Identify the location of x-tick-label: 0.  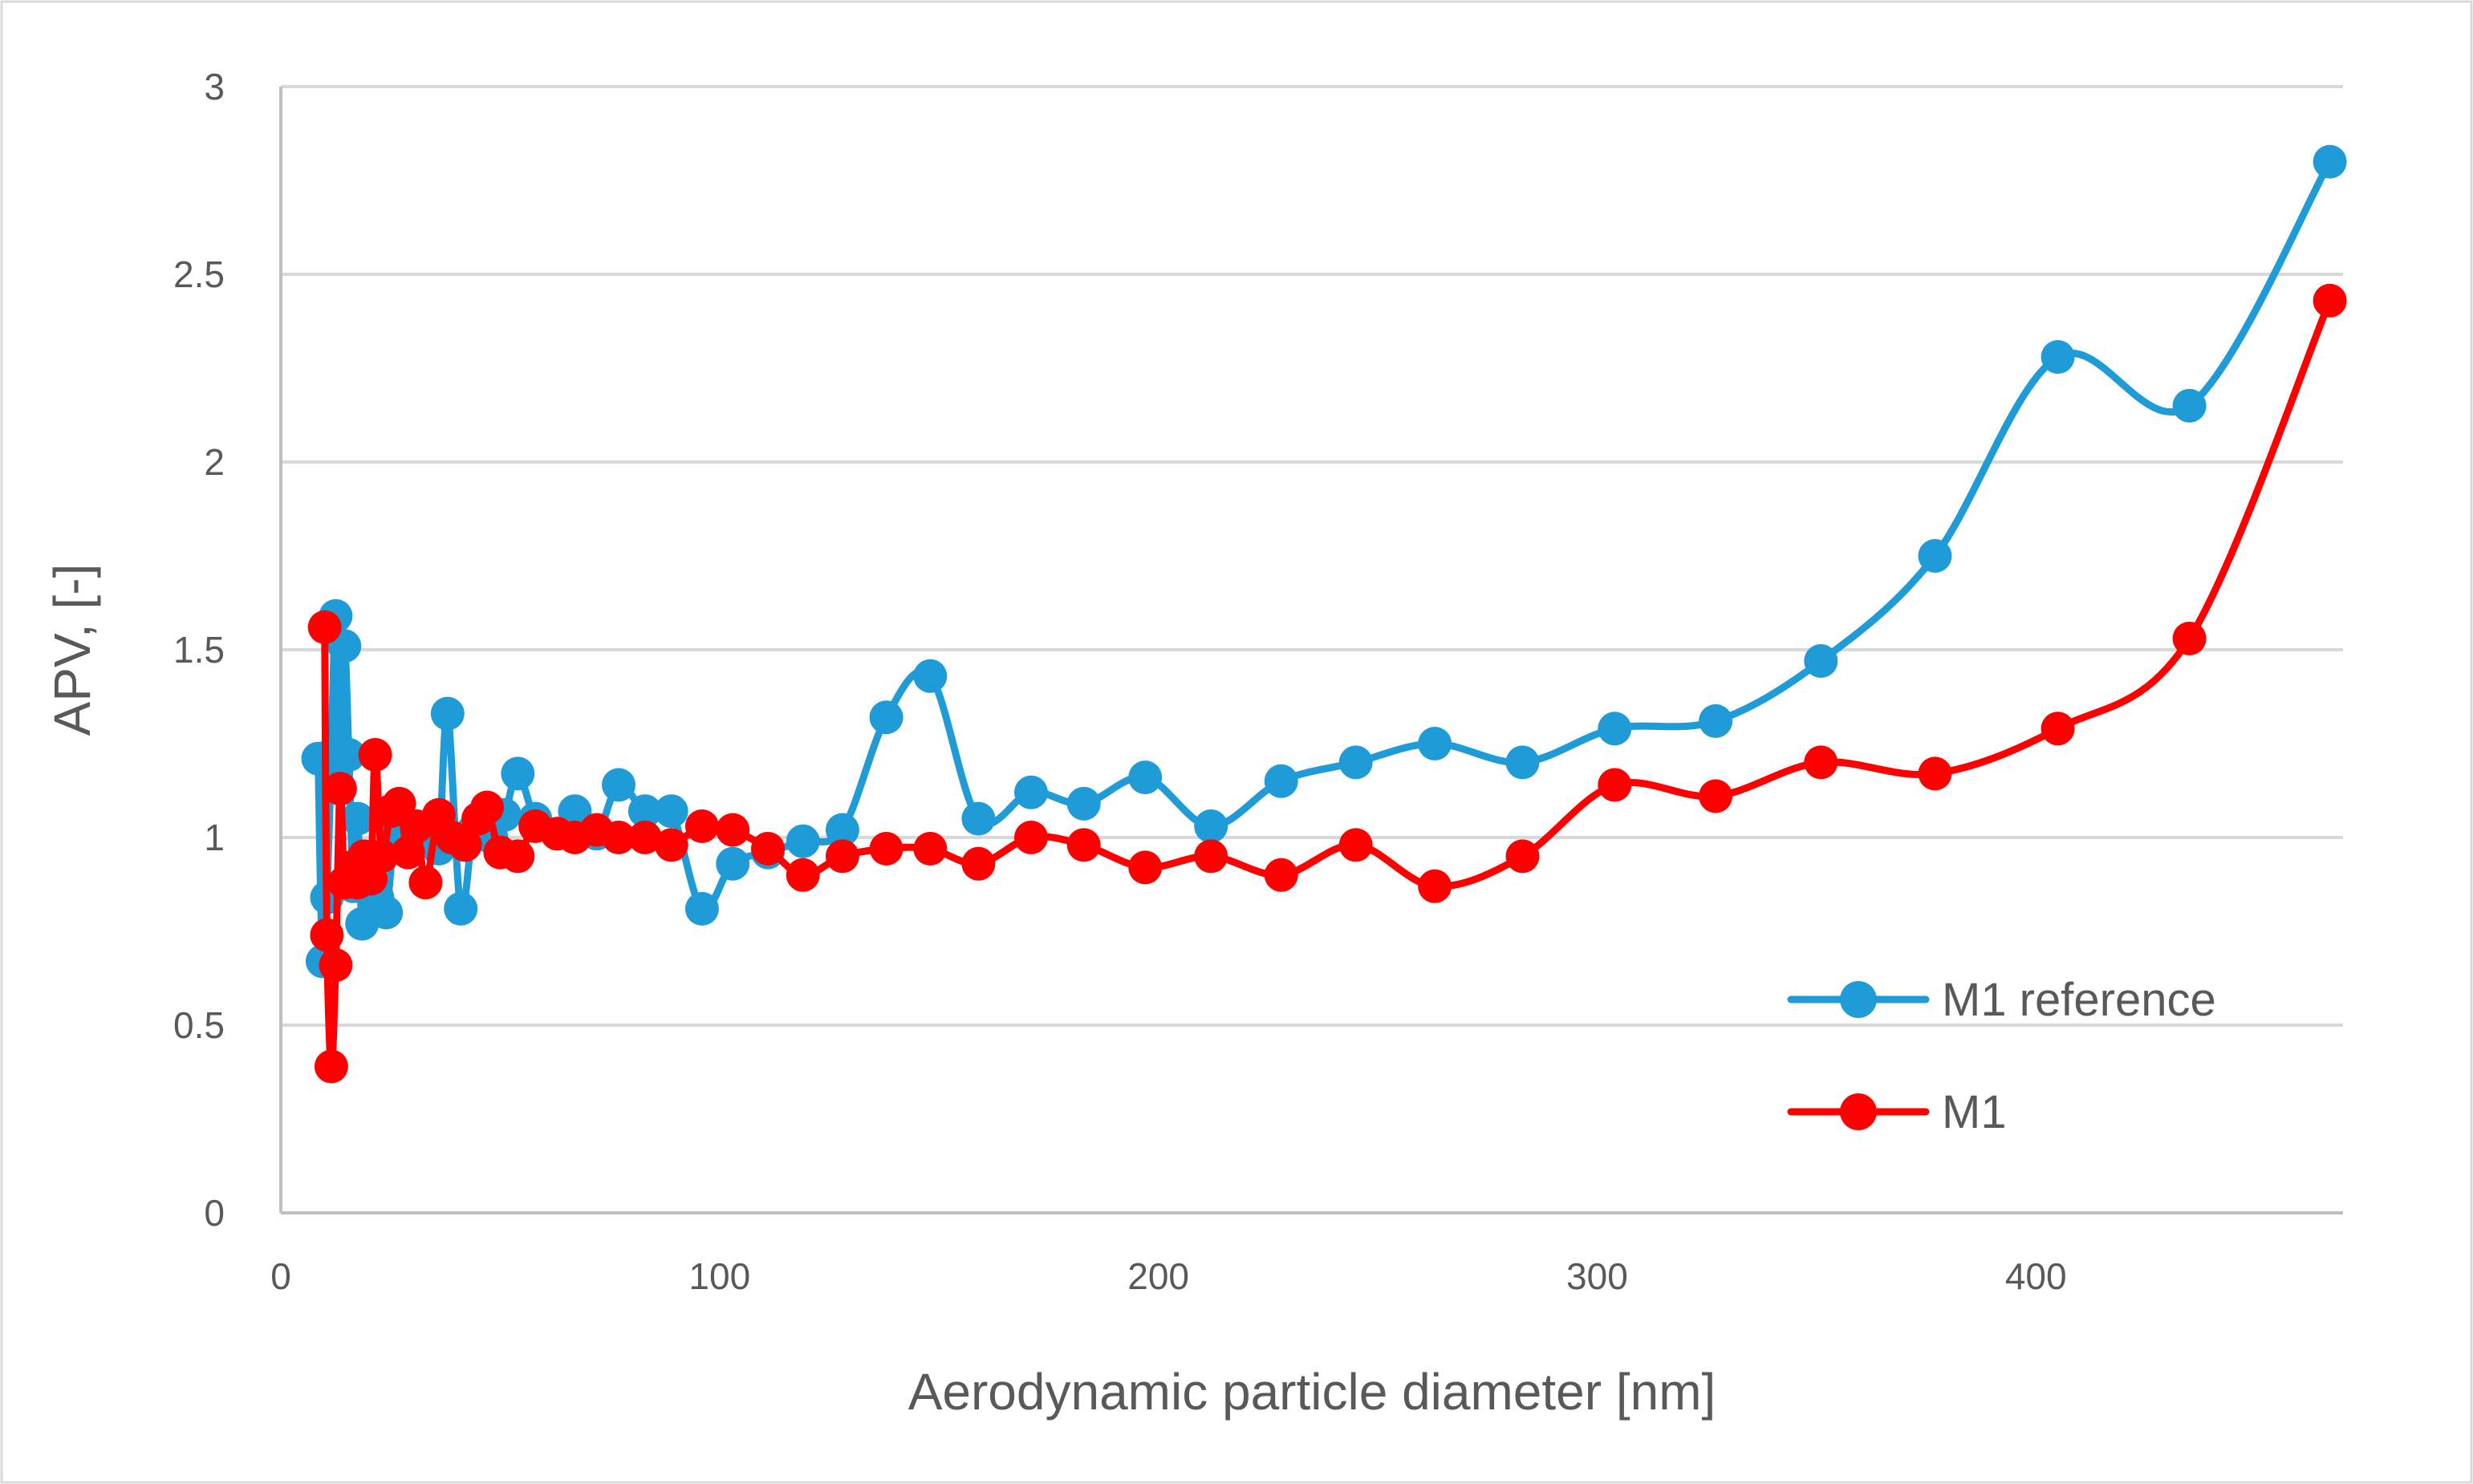
(280, 1276).